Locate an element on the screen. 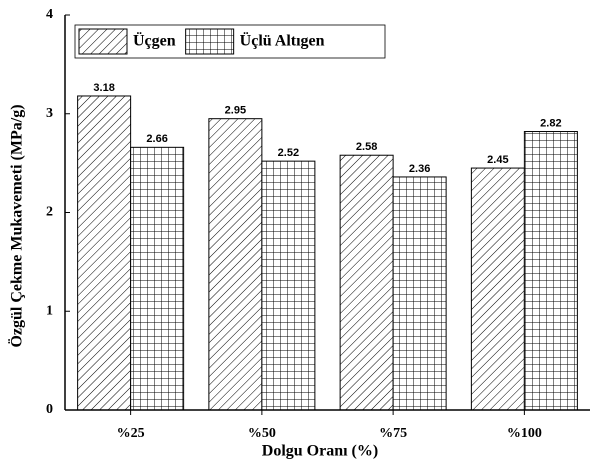 Image resolution: width=600 pixels, height=463 pixels. value-label: 2.66 is located at coordinates (156, 139).